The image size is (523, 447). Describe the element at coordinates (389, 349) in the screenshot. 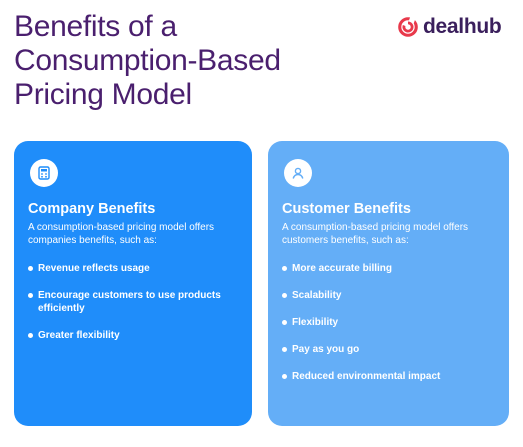

I see `benefit-item: Pay as you go` at that location.